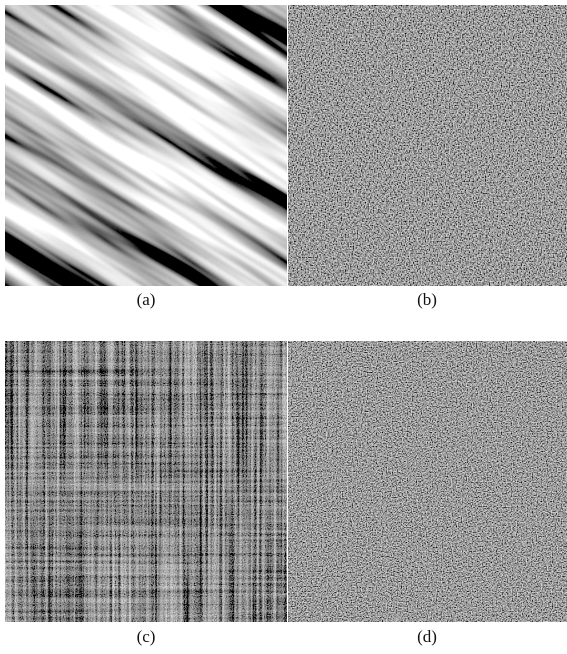 This screenshot has width=567, height=654. Describe the element at coordinates (427, 636) in the screenshot. I see `caption: (d)` at that location.